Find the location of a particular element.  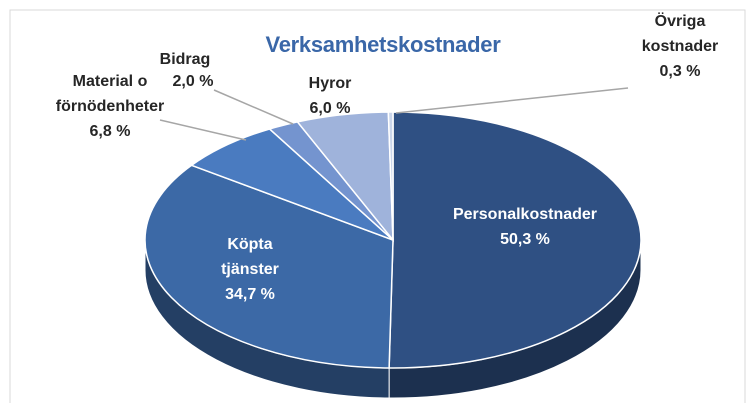

data-label: Personalkostnader 50,3 % is located at coordinates (525, 227).